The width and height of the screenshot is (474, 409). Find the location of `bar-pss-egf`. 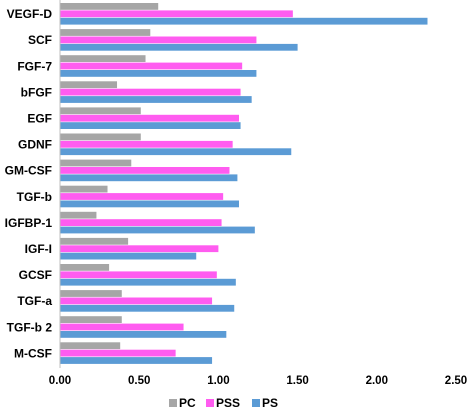

bar-pss-egf is located at coordinates (149, 118).